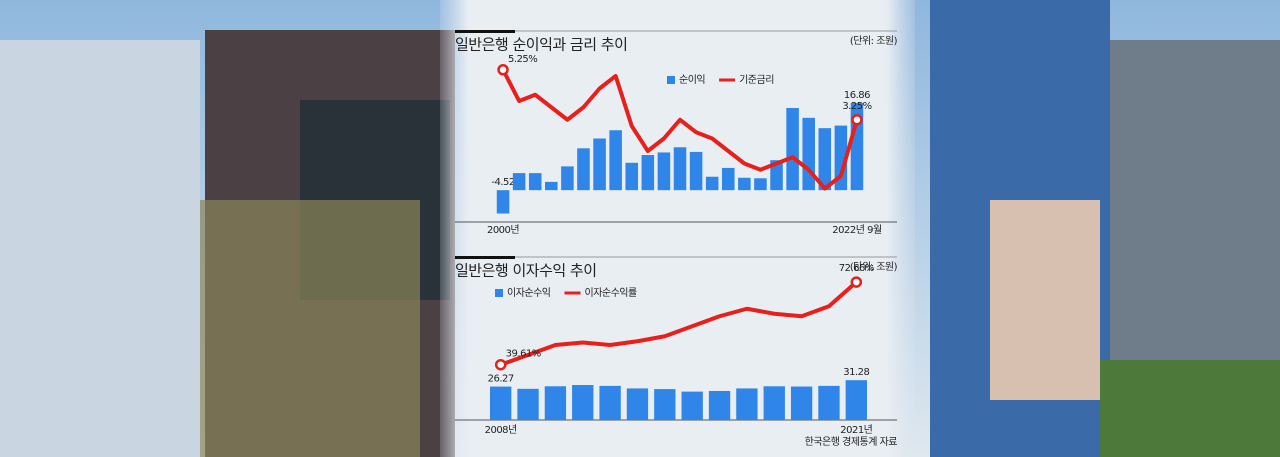 The image size is (1280, 457). I want to click on x-tick-label: 2021년, so click(856, 430).